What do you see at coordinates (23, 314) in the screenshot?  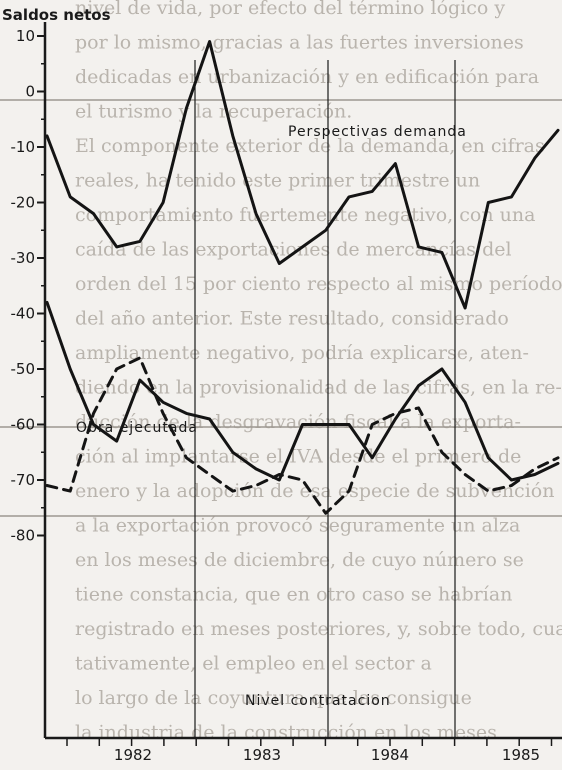 I see `y-tick-label: -40` at bounding box center [23, 314].